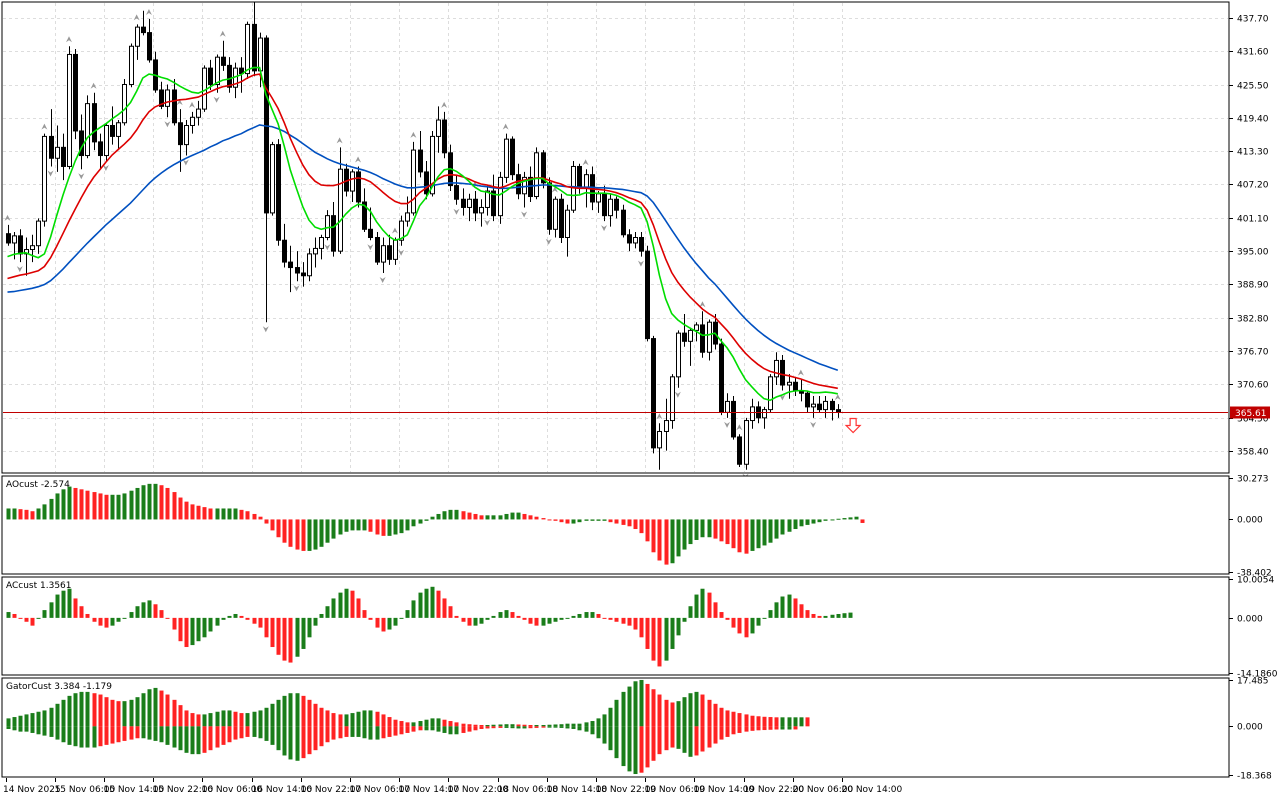 Image resolution: width=1280 pixels, height=800 pixels. What do you see at coordinates (1253, 320) in the screenshot?
I see `price-tick-label: 382.80` at bounding box center [1253, 320].